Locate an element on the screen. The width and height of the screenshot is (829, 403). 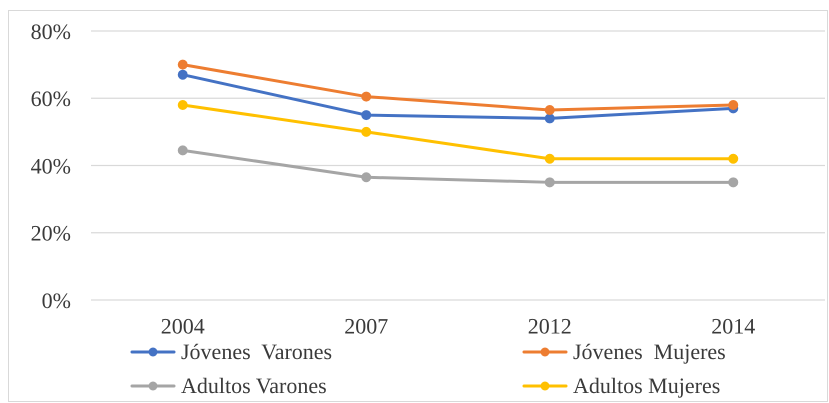
x-tick-label: 2012 is located at coordinates (550, 326).